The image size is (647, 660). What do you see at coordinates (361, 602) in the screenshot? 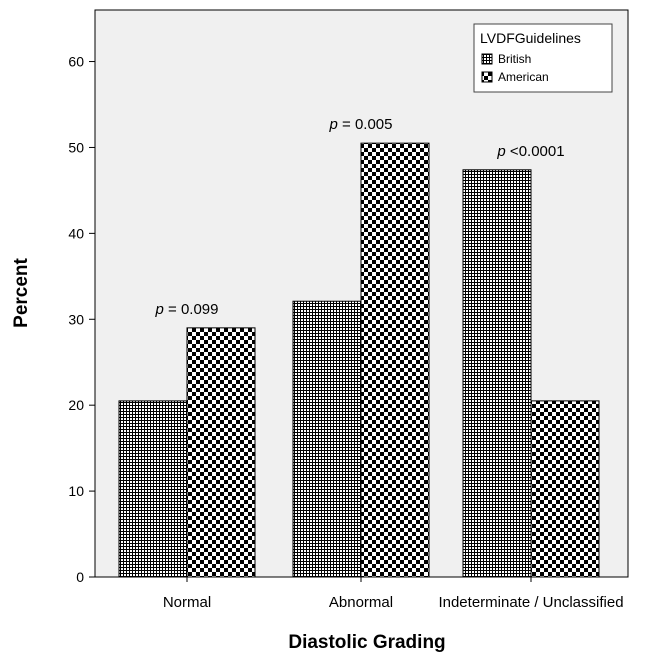
I see `x-tick-label: Abnormal` at bounding box center [361, 602].